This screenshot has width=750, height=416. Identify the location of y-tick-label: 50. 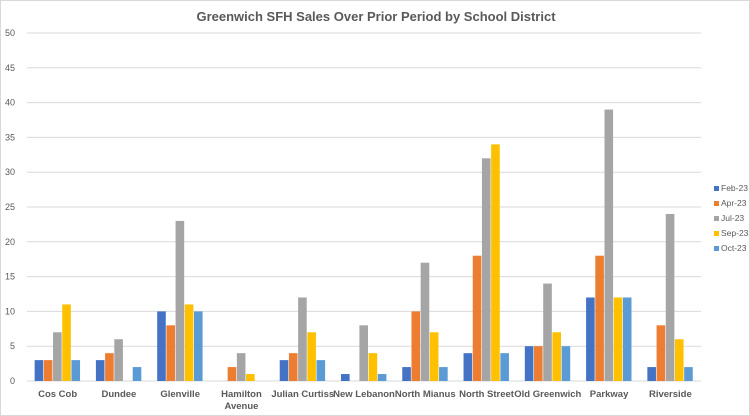
(10, 33).